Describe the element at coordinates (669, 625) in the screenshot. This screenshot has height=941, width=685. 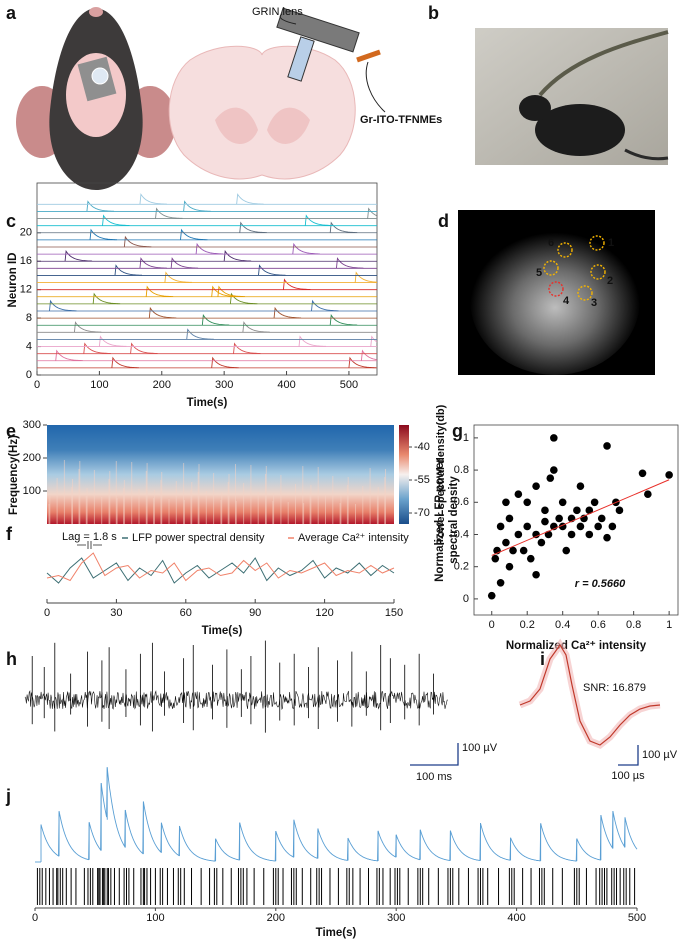
I see `x-tick-label: 1` at that location.